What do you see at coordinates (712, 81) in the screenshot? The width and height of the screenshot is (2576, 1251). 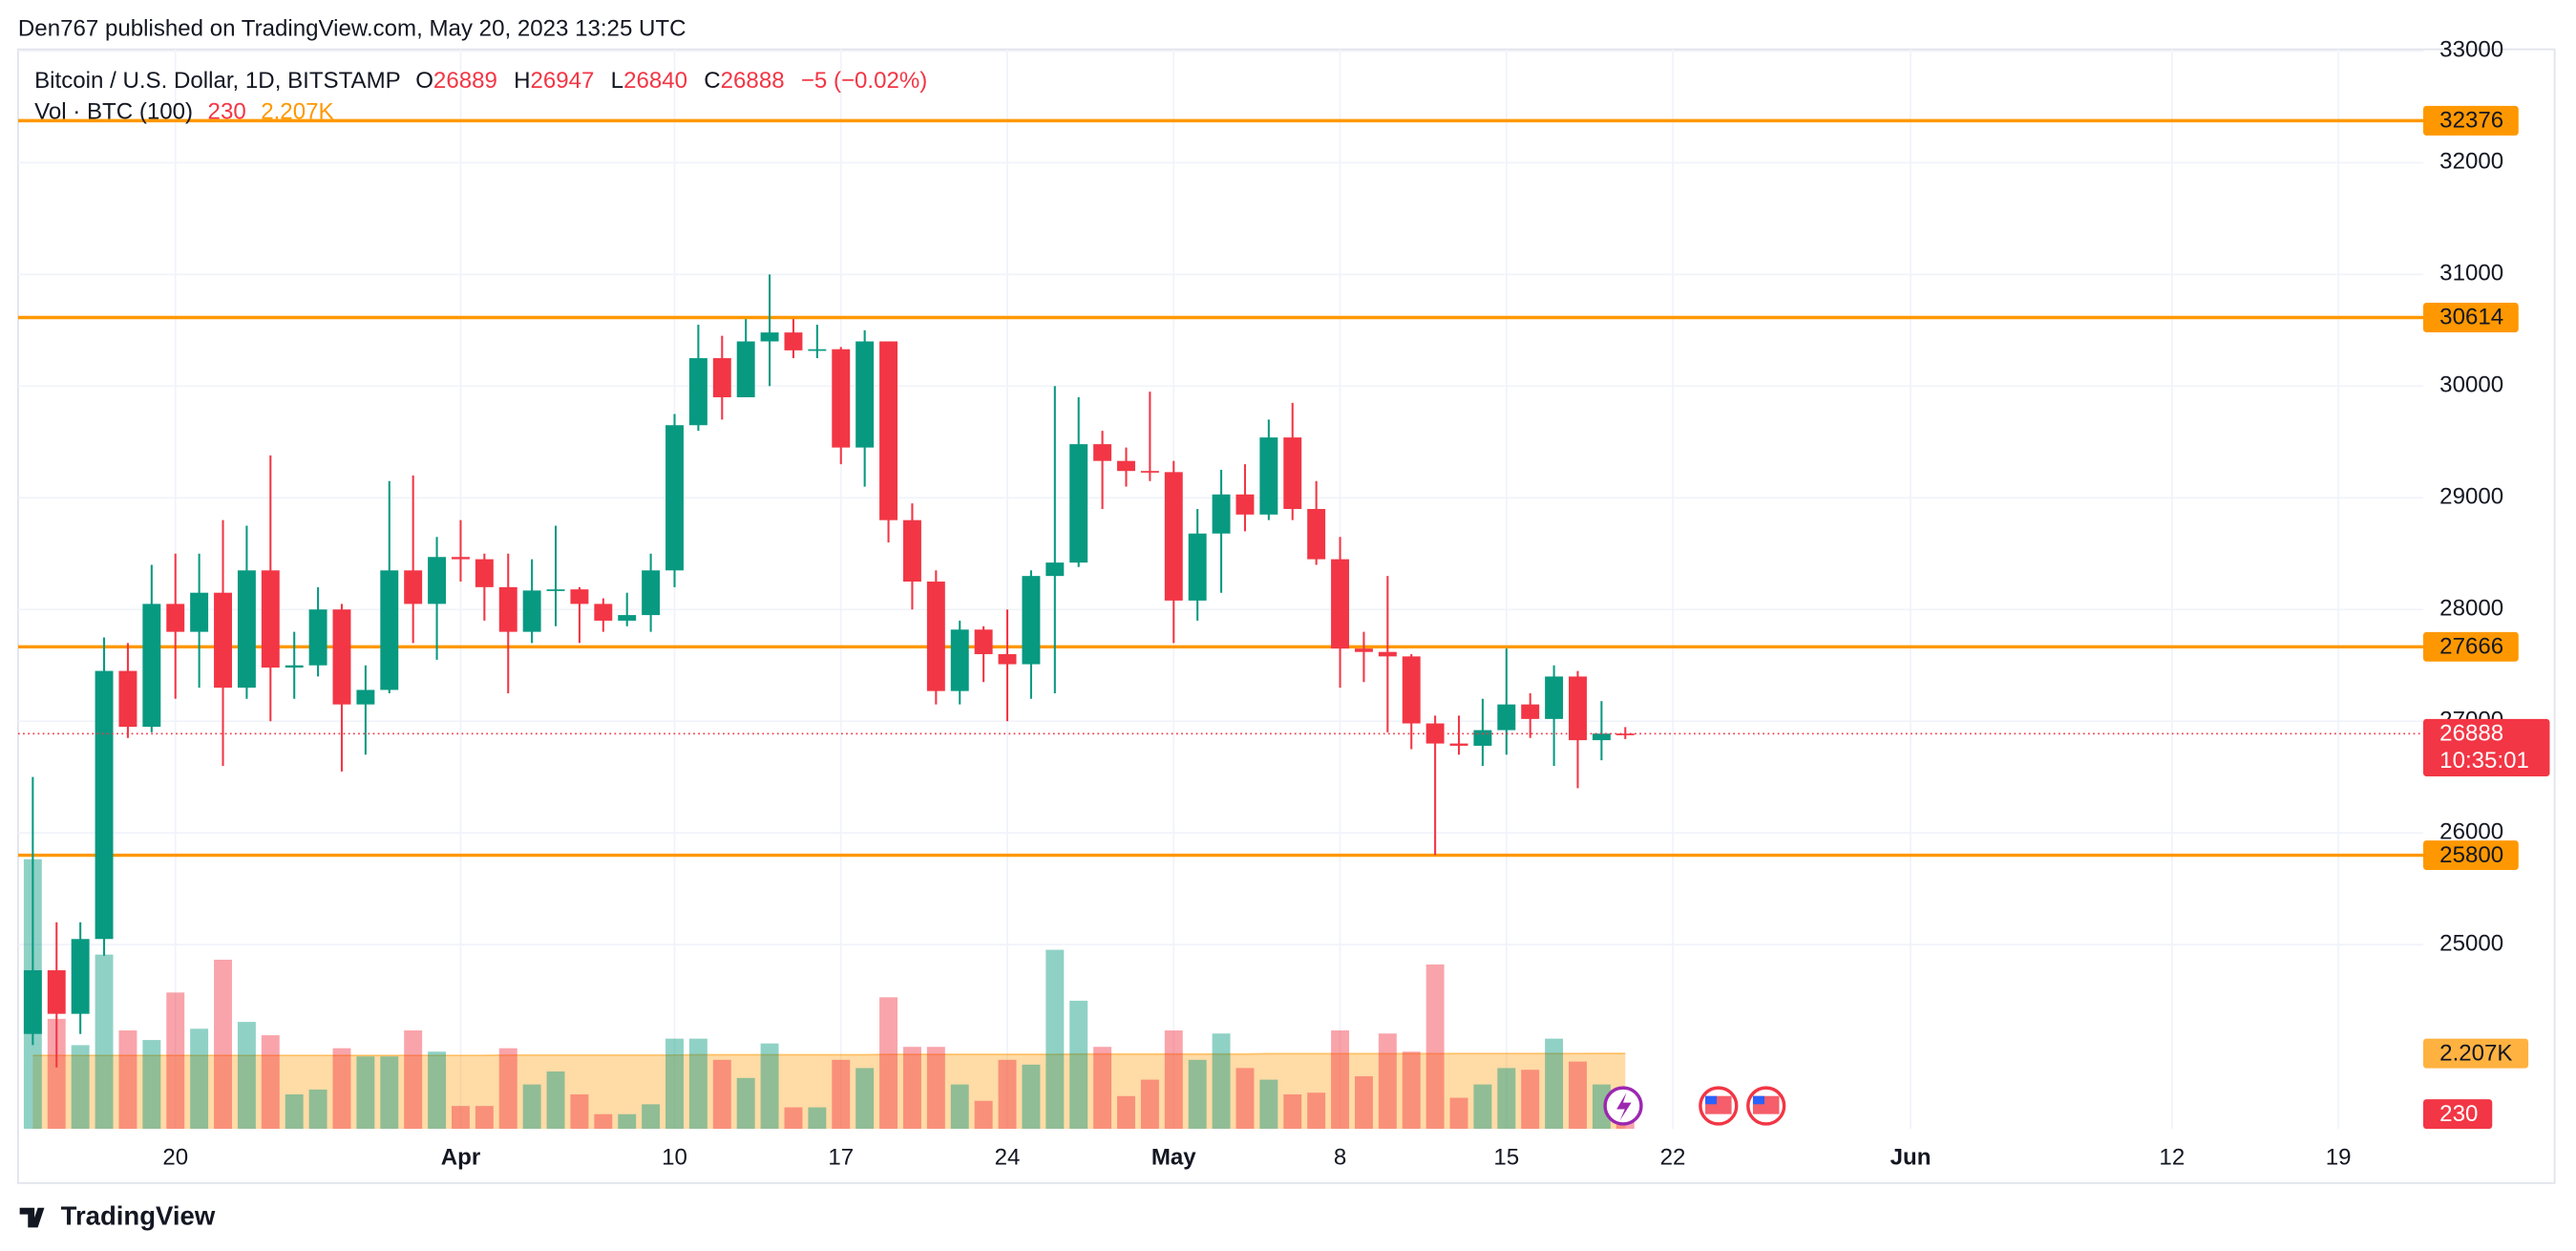 I see `ohlc-key: C` at bounding box center [712, 81].